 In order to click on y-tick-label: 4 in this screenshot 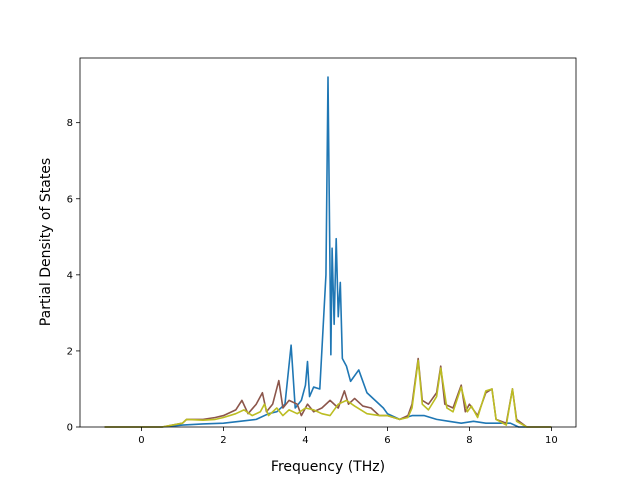, I will do `click(70, 275)`.